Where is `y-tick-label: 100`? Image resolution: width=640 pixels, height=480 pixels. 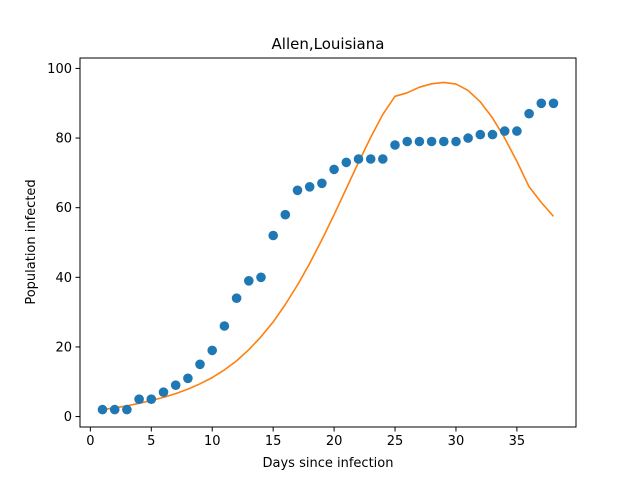
y-tick-label: 100 is located at coordinates (59, 69).